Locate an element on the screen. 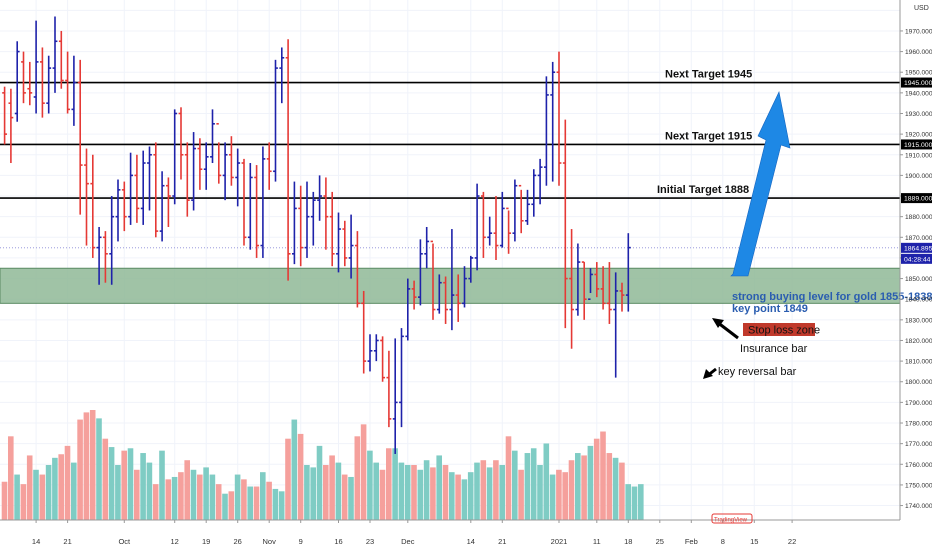 The height and width of the screenshot is (555, 932). y-tick-label: 1810.000 is located at coordinates (918, 362).